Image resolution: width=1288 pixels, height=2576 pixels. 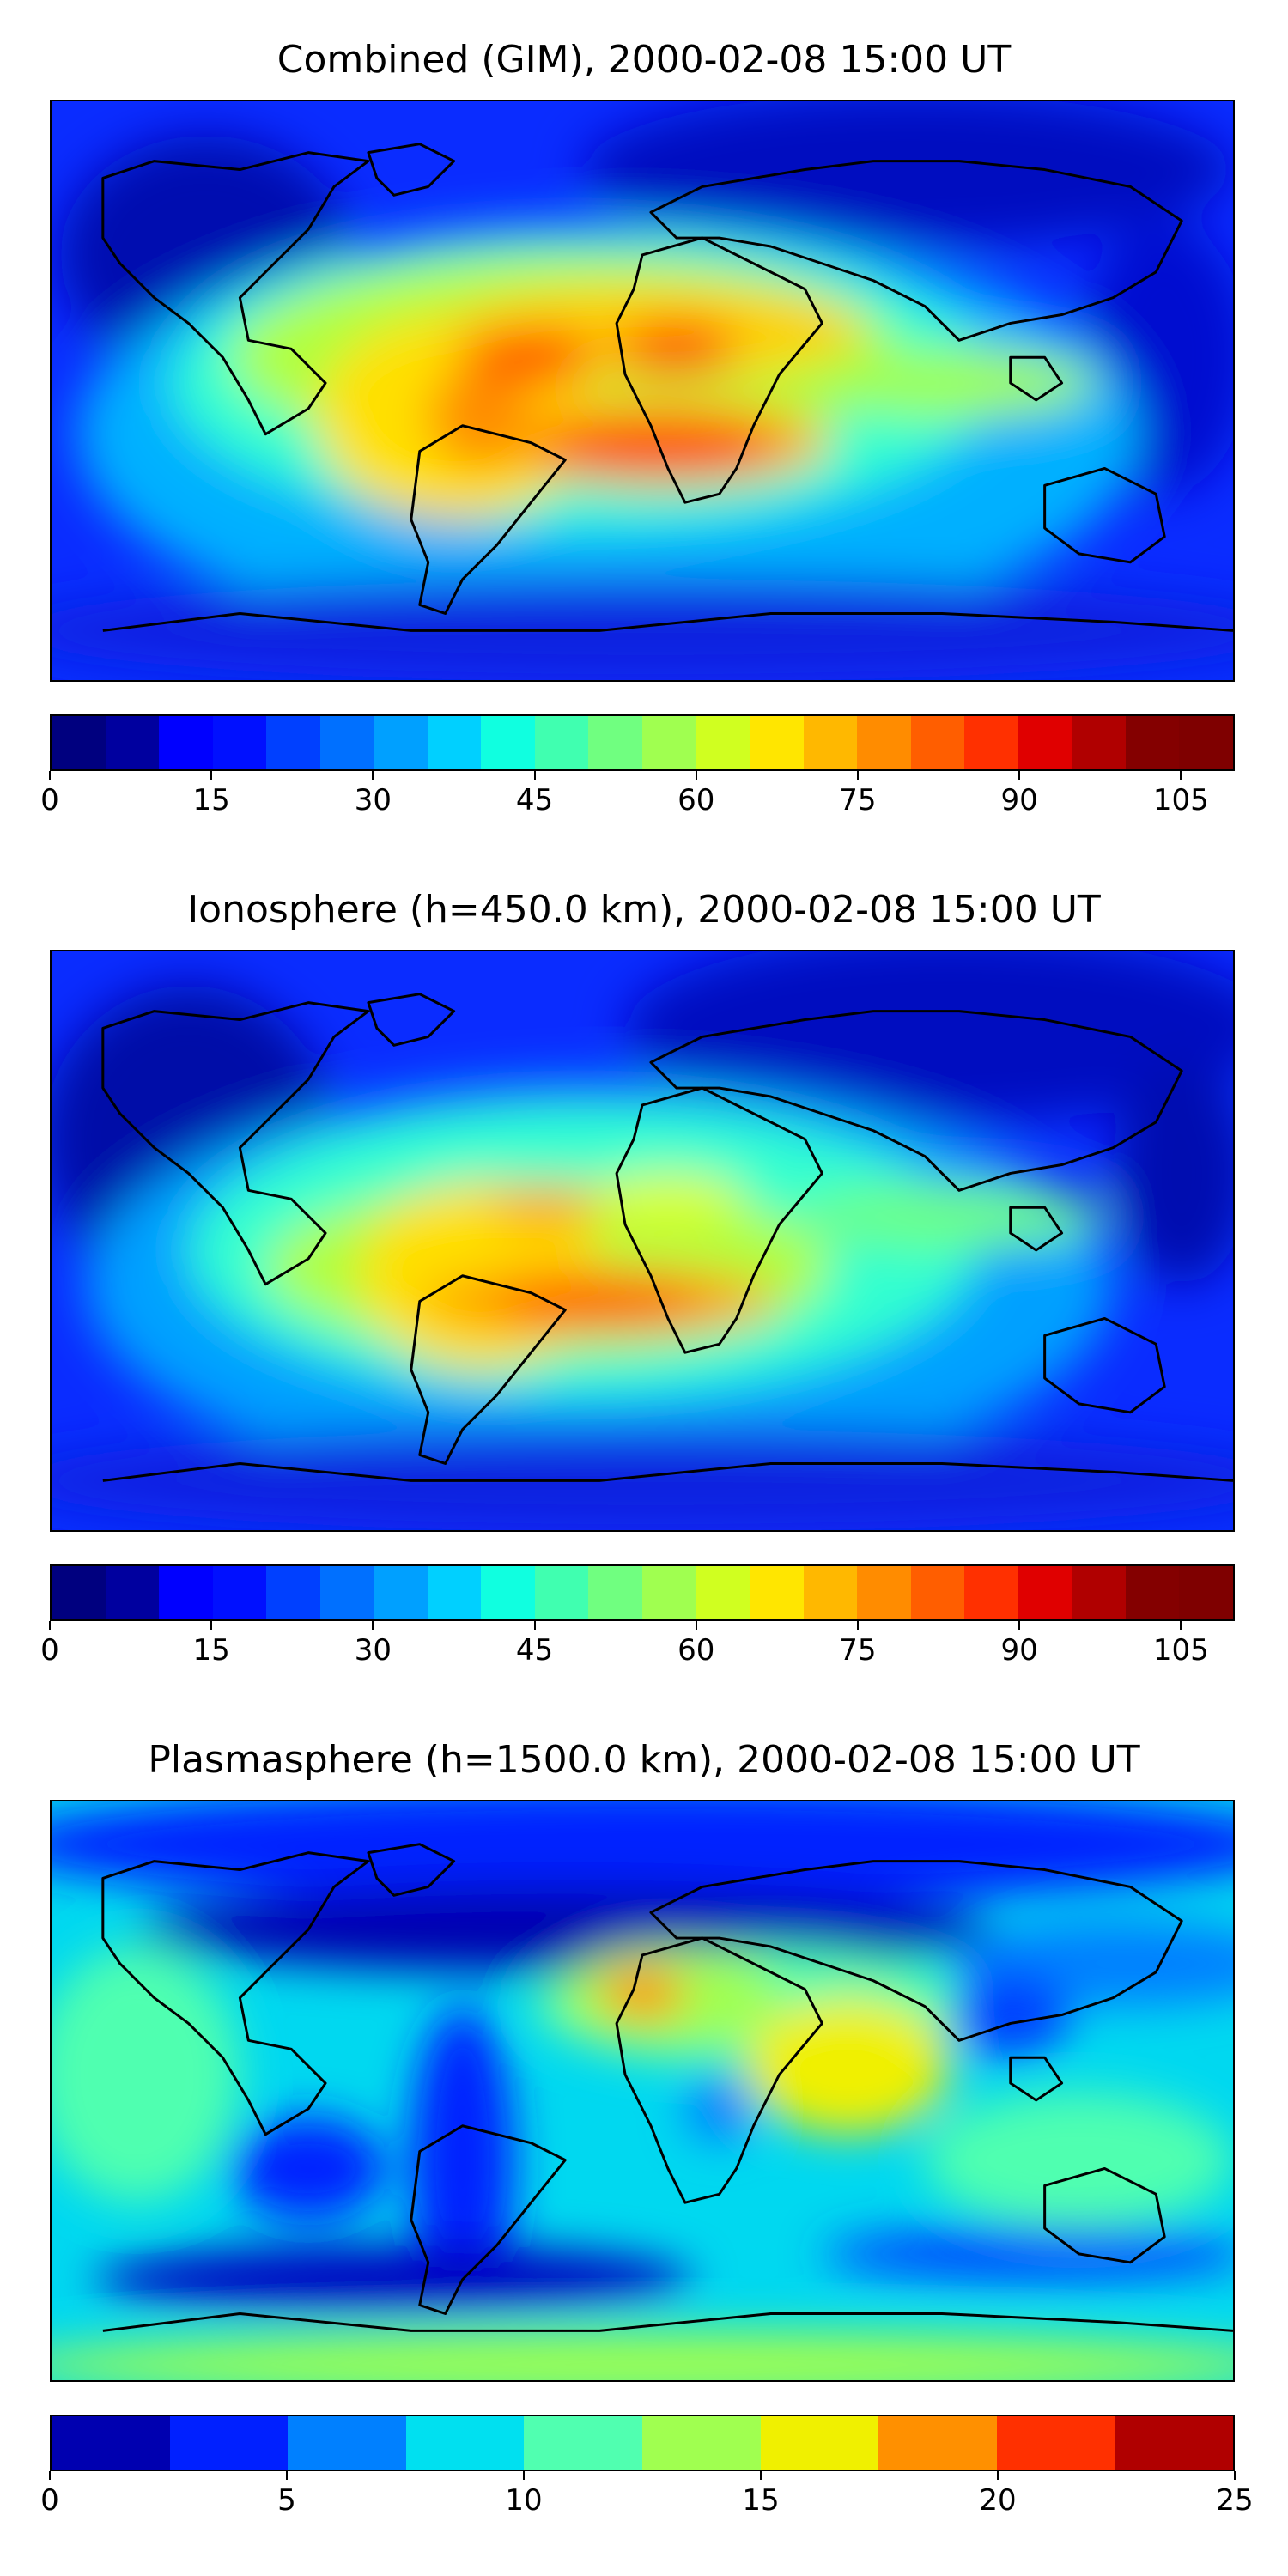 What do you see at coordinates (647, 2497) in the screenshot?
I see `colorbar-ticks-plasmasphere: 0 5 10 15 20 25` at bounding box center [647, 2497].